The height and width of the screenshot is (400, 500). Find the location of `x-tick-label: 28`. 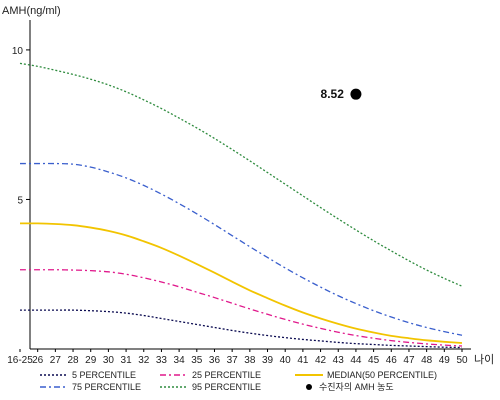

x-tick-label: 28 is located at coordinates (73, 360).